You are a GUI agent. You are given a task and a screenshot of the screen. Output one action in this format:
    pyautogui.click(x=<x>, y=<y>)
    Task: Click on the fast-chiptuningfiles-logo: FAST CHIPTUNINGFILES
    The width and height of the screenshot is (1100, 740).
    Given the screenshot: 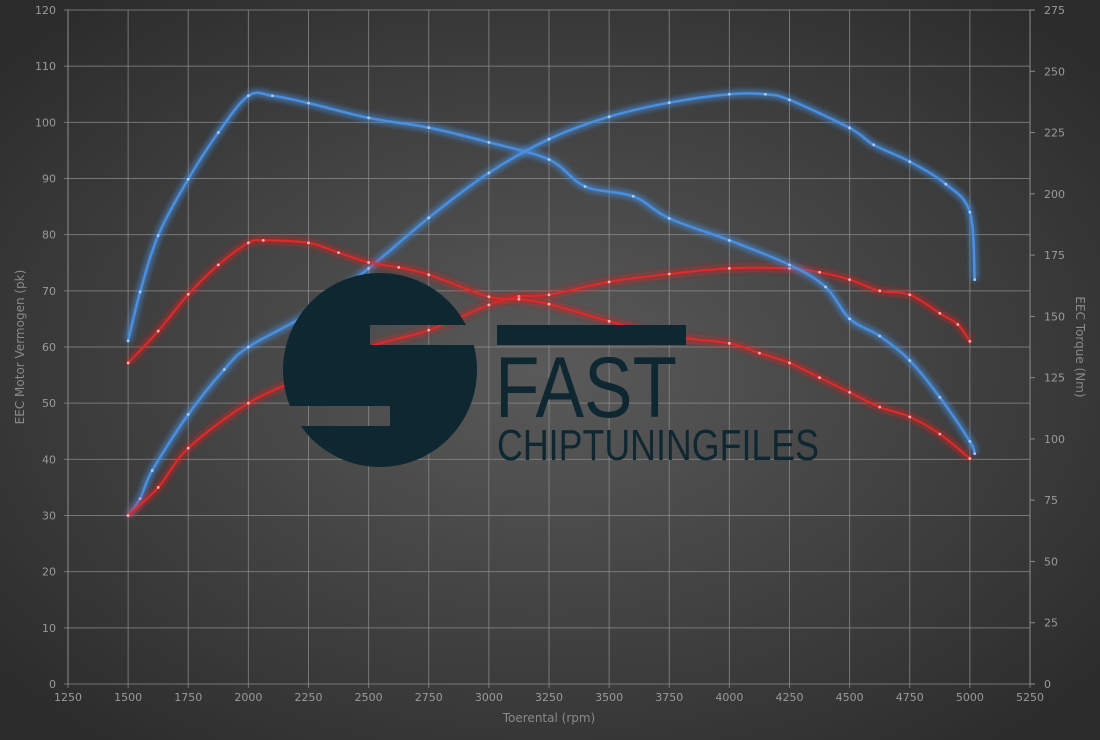 What is the action you would take?
    pyautogui.click(x=551, y=371)
    